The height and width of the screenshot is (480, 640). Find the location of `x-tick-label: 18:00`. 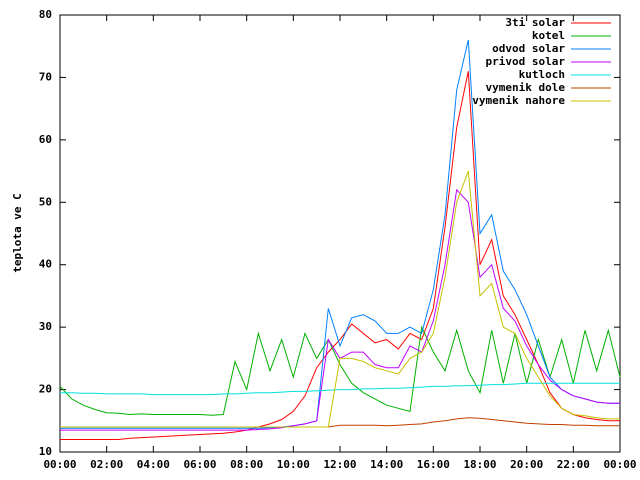

x-tick-label: 18:00 is located at coordinates (479, 464).